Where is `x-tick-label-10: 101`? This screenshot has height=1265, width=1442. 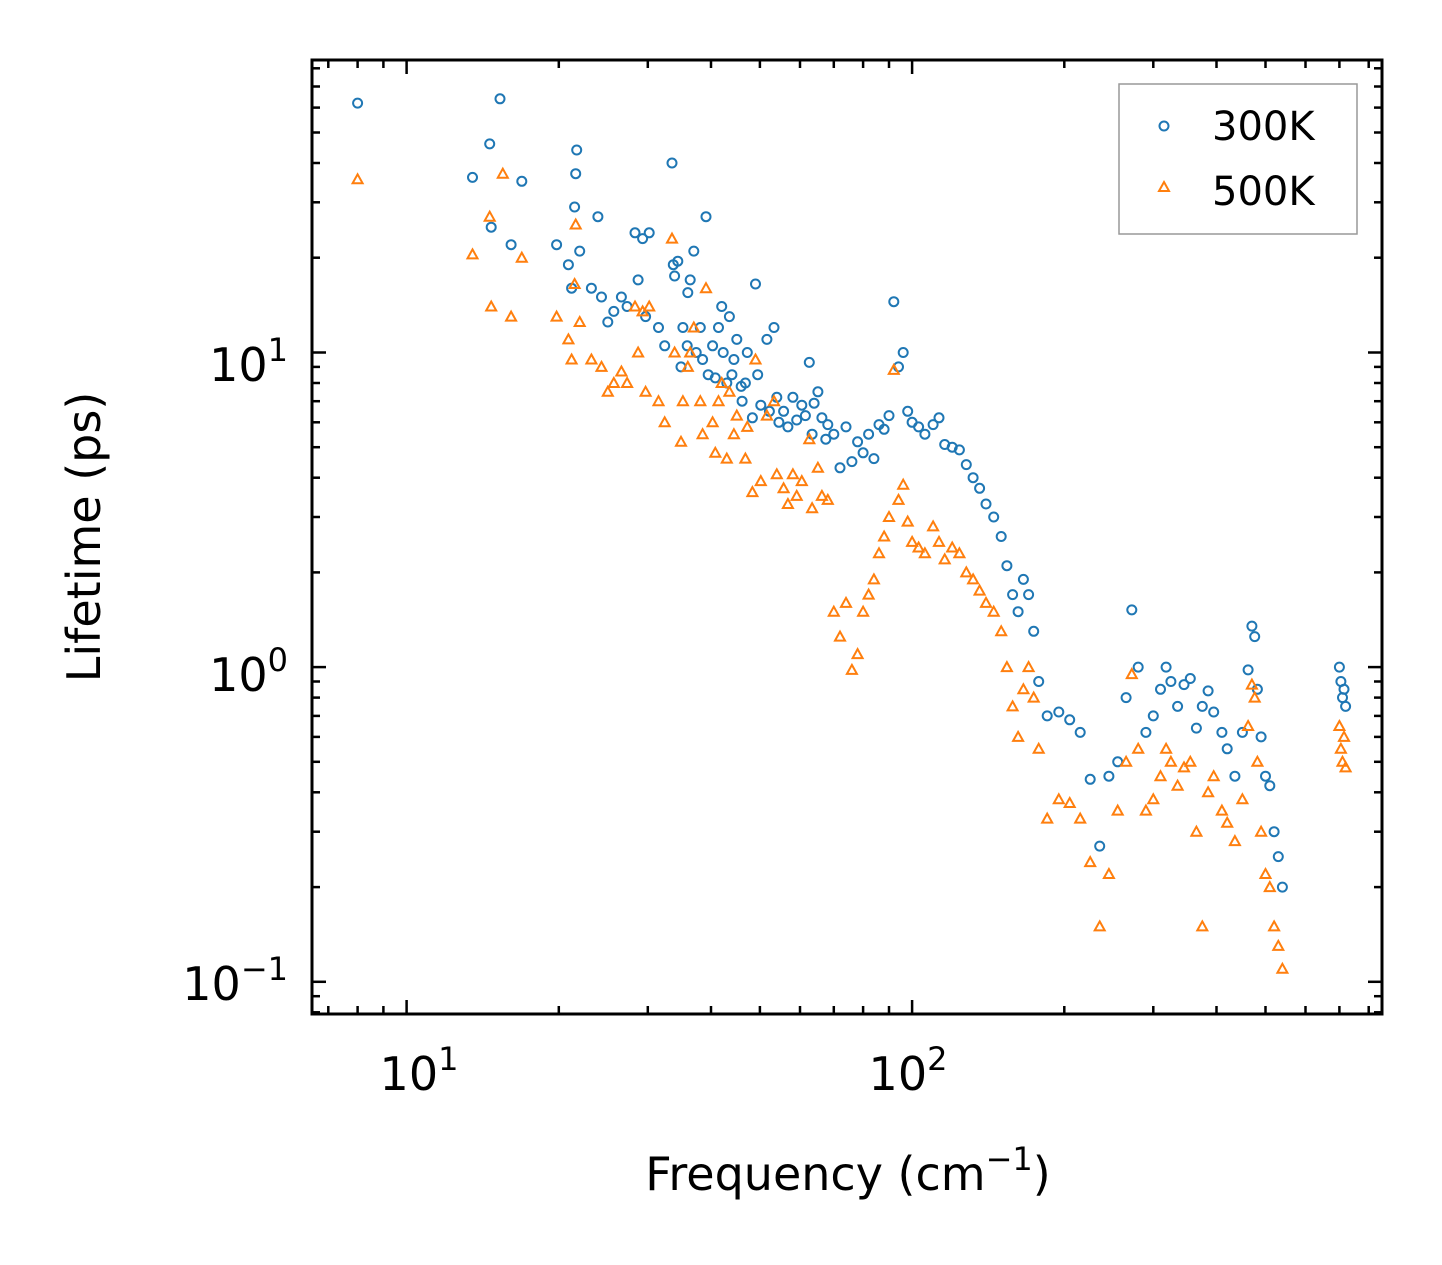
x-tick-label-10: 101 is located at coordinates (419, 1070).